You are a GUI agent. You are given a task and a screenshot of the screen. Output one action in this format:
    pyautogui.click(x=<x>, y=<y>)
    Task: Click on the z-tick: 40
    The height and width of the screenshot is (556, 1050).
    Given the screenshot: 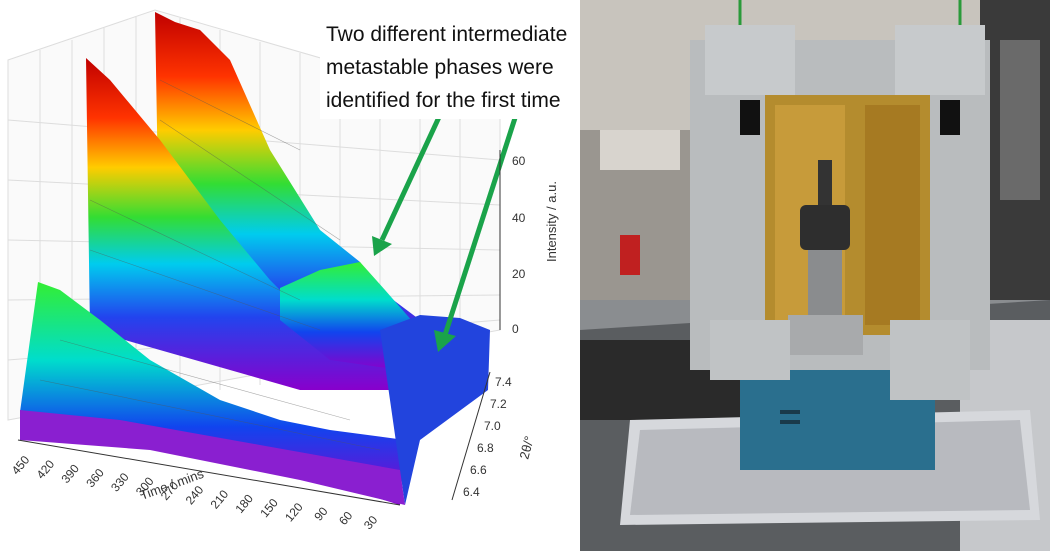 What is the action you would take?
    pyautogui.click(x=519, y=218)
    